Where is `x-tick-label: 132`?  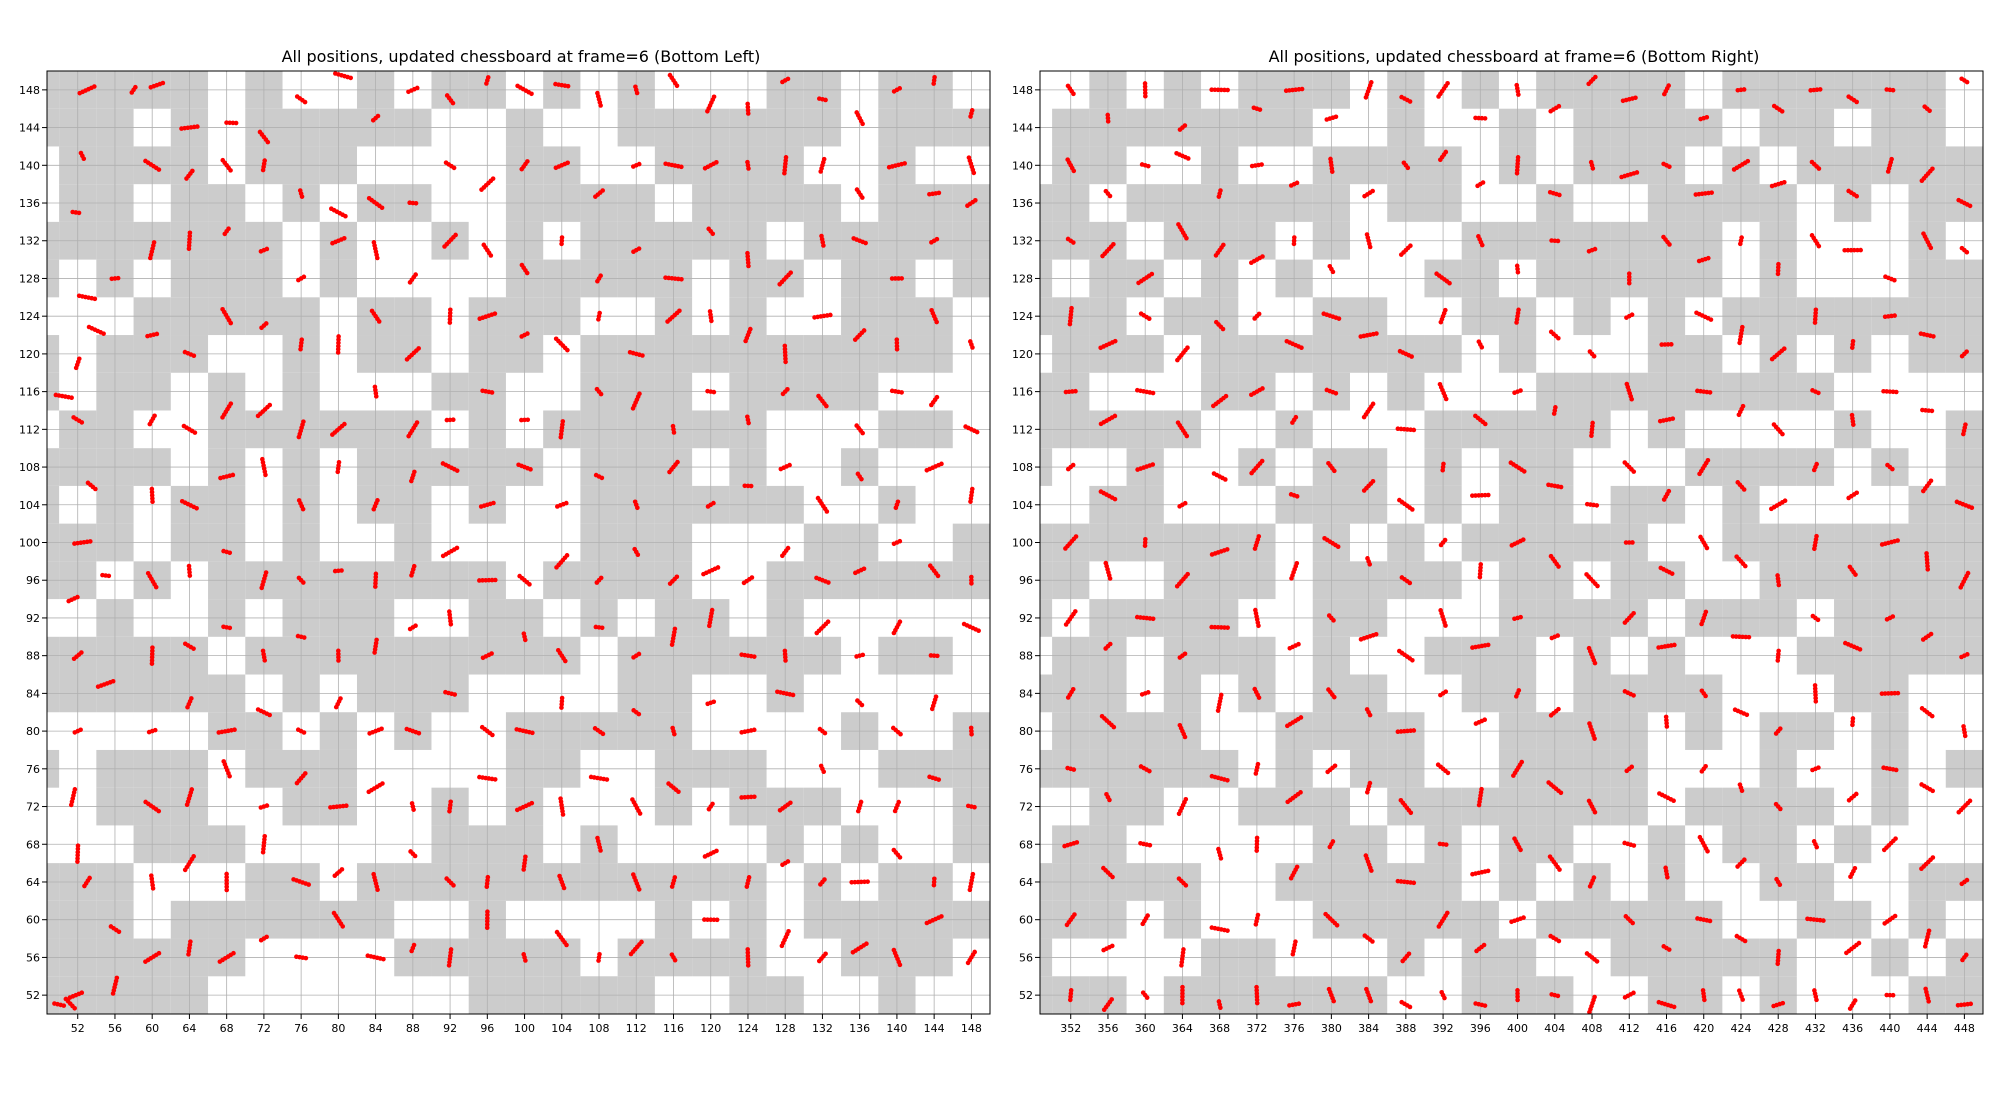 x-tick-label: 132 is located at coordinates (822, 1028).